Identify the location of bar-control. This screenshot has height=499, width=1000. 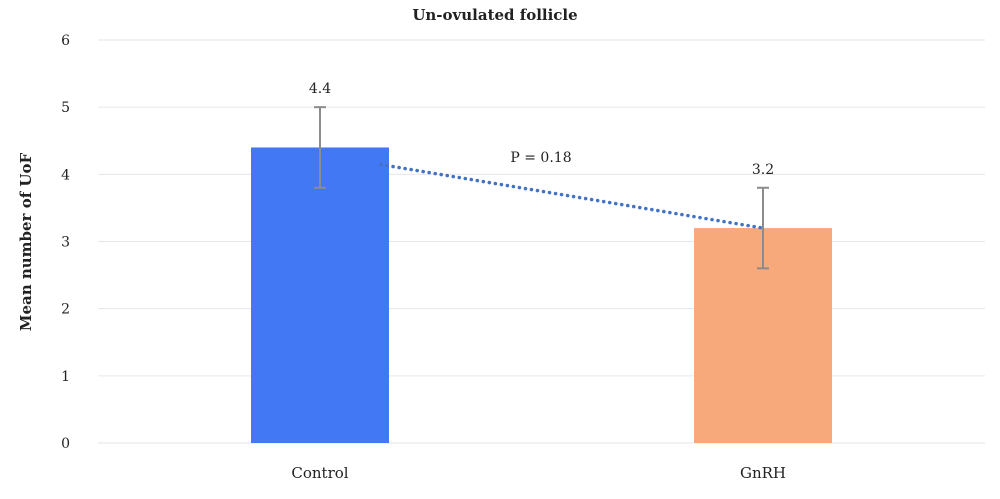
(320, 295).